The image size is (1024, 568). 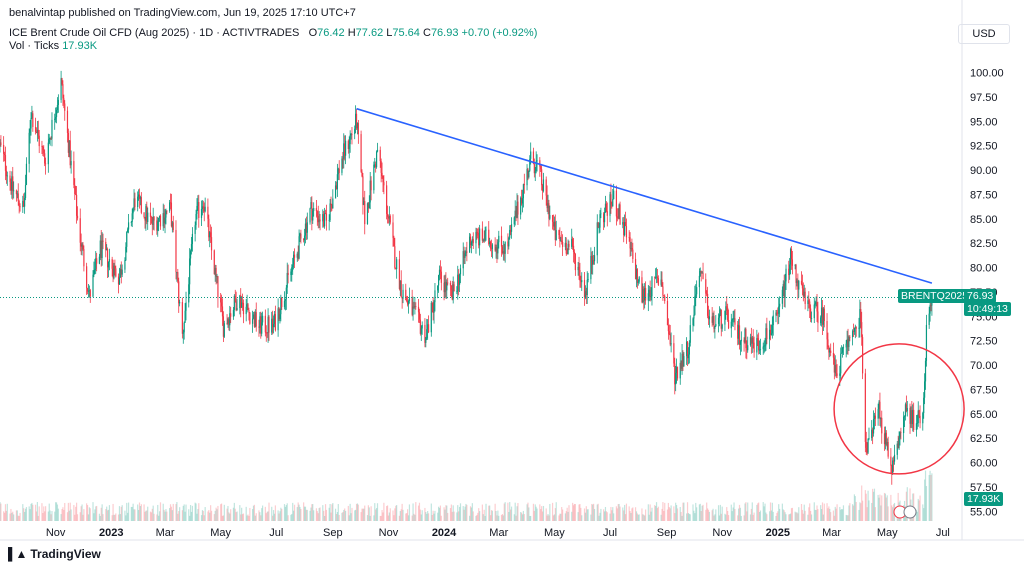 I want to click on x-tick-label: Jul, so click(x=610, y=533).